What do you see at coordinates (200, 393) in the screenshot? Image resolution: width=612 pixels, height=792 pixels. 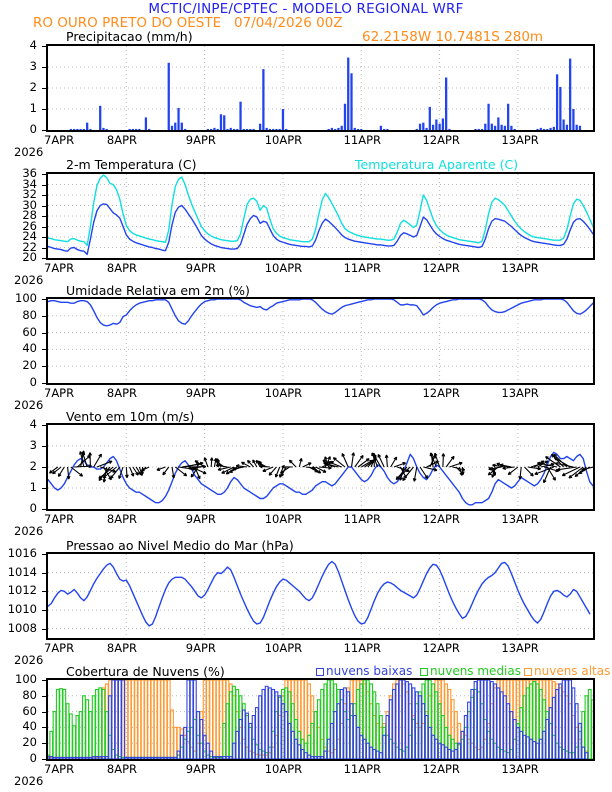 I see `xtick-label-humidity-2: 9APR` at bounding box center [200, 393].